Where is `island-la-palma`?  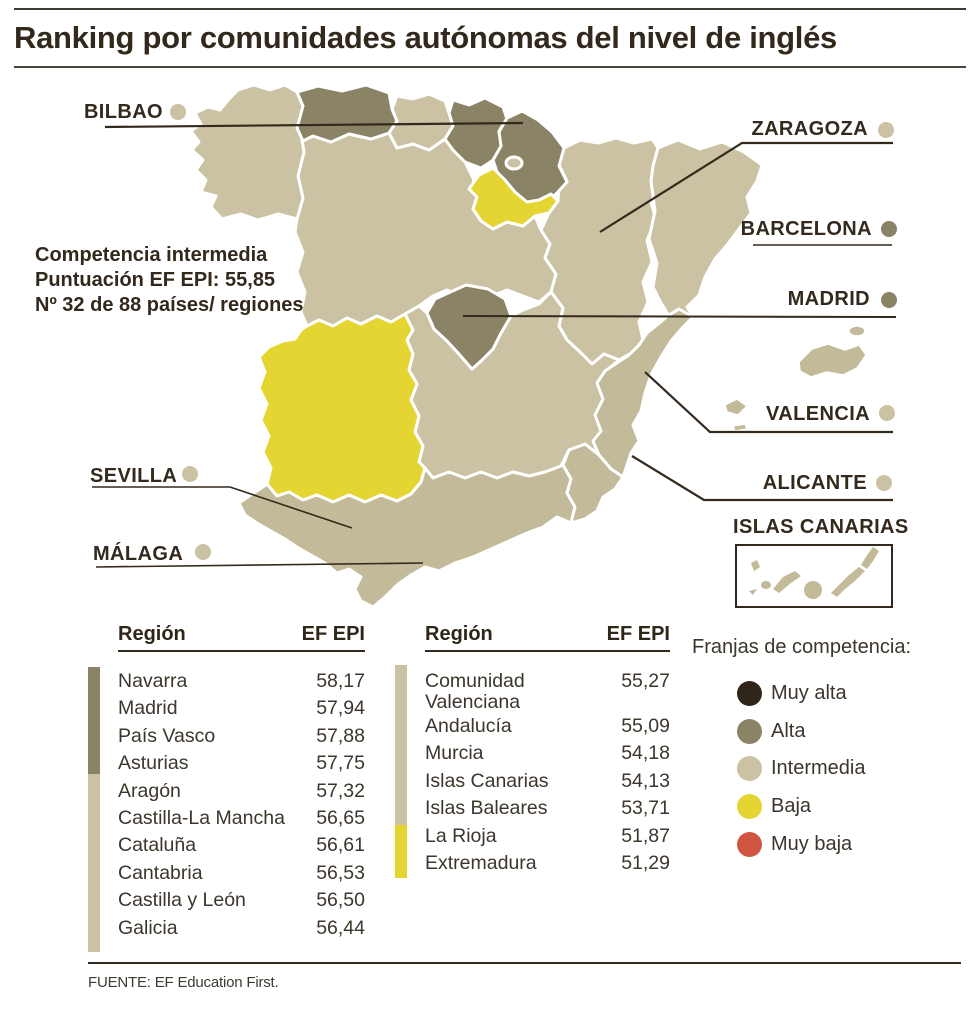
island-la-palma is located at coordinates (755, 565).